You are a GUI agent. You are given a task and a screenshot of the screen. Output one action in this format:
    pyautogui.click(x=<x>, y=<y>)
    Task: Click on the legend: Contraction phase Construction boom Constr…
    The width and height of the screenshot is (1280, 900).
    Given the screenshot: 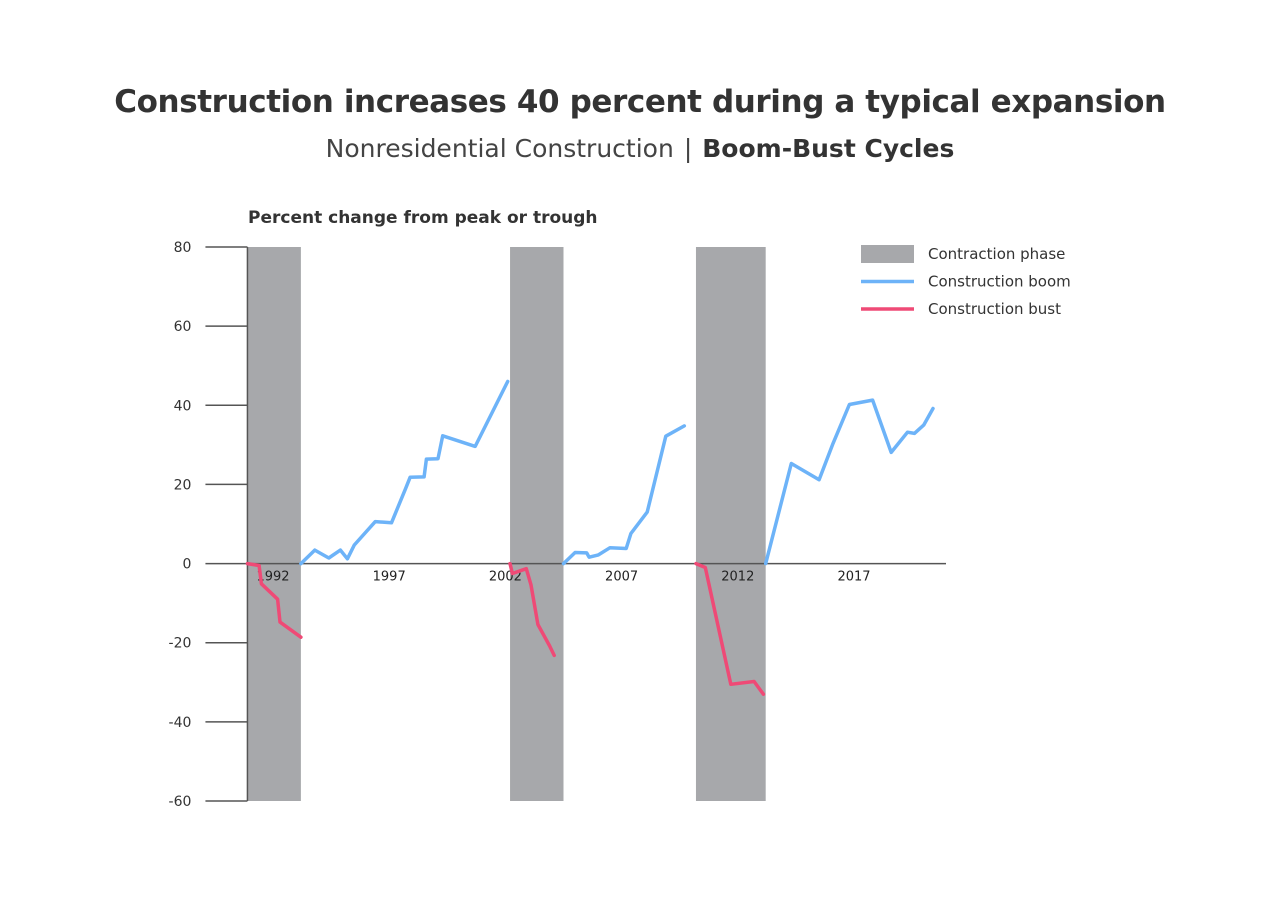 What is the action you would take?
    pyautogui.click(x=966, y=281)
    